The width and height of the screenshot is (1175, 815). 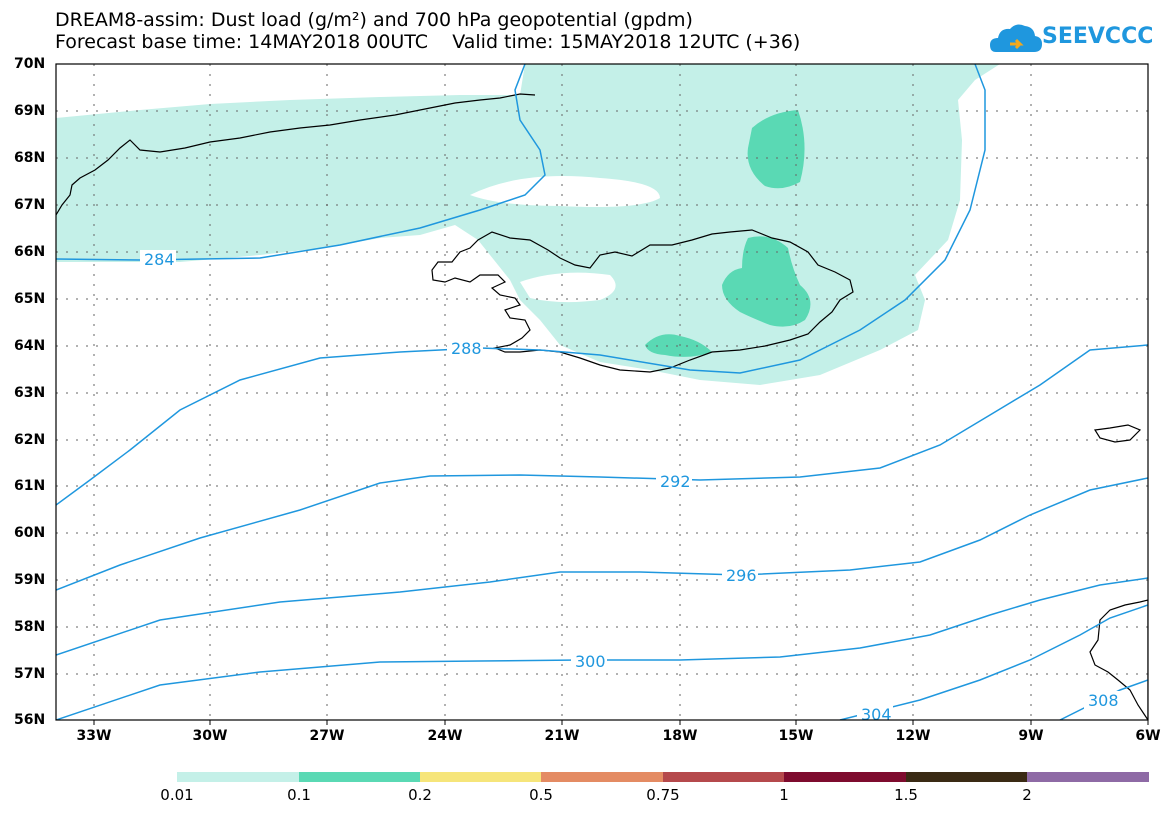 I want to click on lon-label: 21W, so click(x=562, y=736).